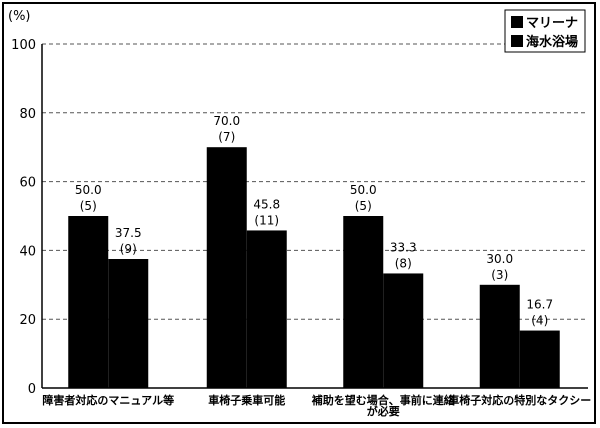 Image resolution: width=600 pixels, height=428 pixels. I want to click on category-label: 車椅子乗車可能, so click(246, 400).